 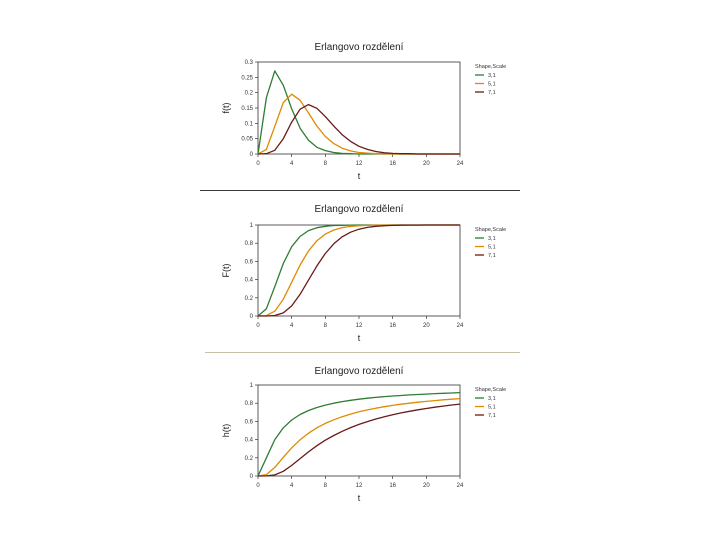 What do you see at coordinates (247, 140) in the screenshot?
I see `y-tick-label: 0.05` at bounding box center [247, 140].